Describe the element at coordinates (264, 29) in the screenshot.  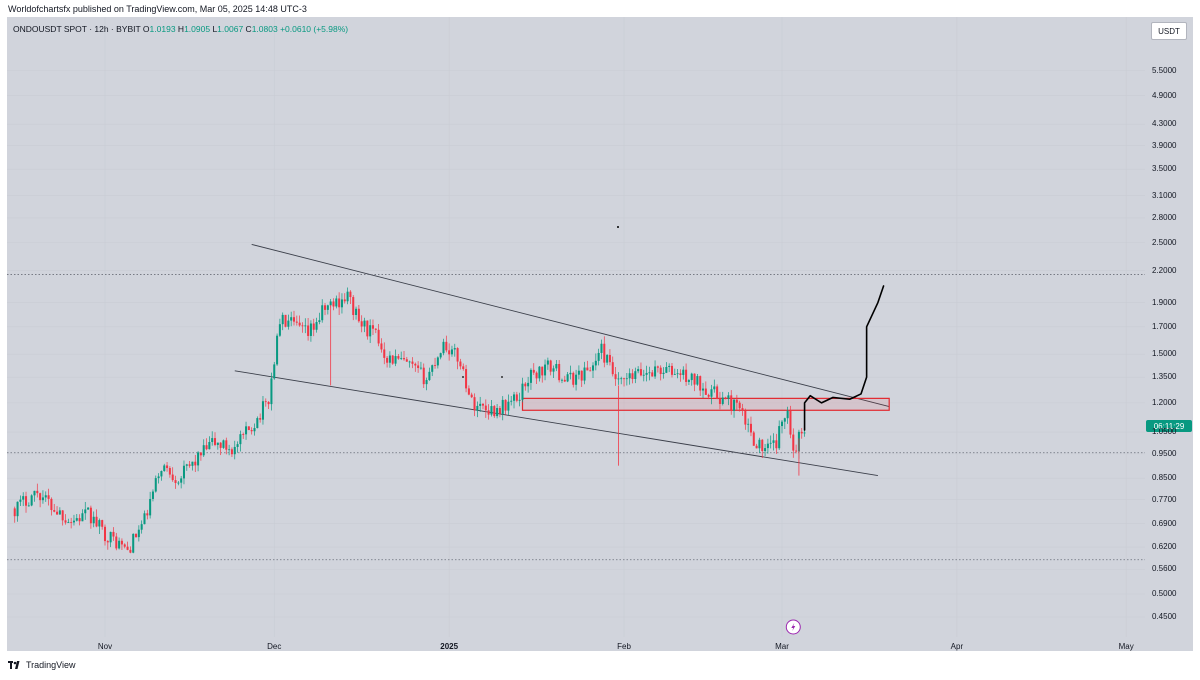
I see `close-value: 1.0803` at that location.